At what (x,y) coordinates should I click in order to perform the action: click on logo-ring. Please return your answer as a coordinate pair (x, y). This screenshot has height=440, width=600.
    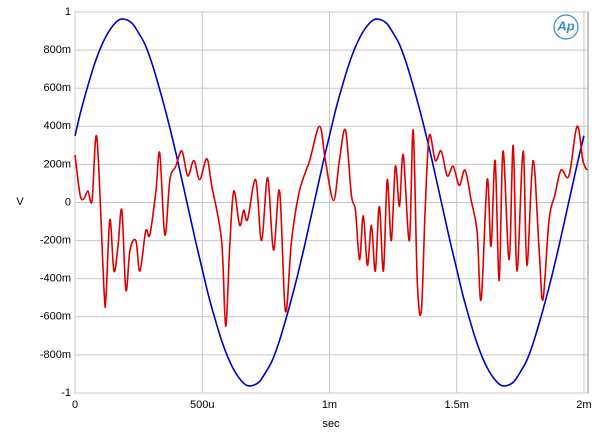
    Looking at the image, I should click on (566, 27).